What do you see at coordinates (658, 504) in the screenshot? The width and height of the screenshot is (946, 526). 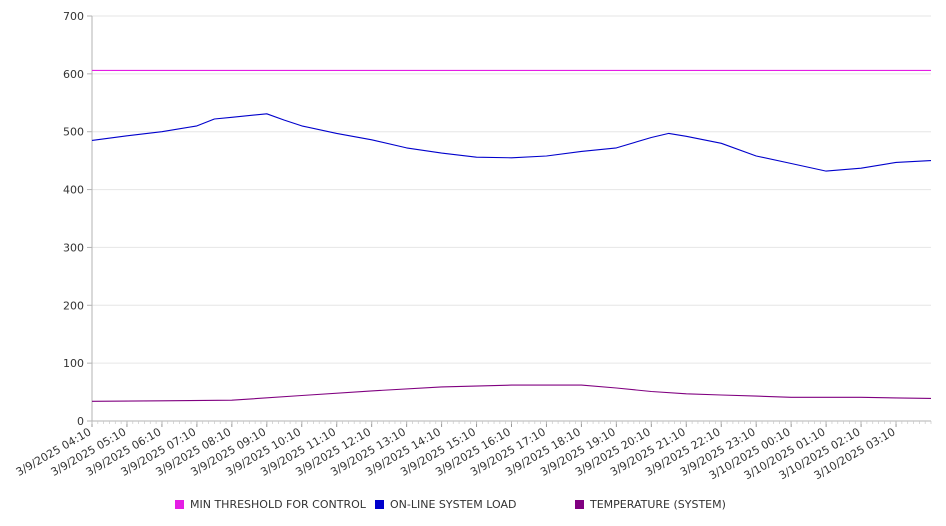 I see `legend-label-temperature: TEMPERATURE (SYSTEM)` at bounding box center [658, 504].